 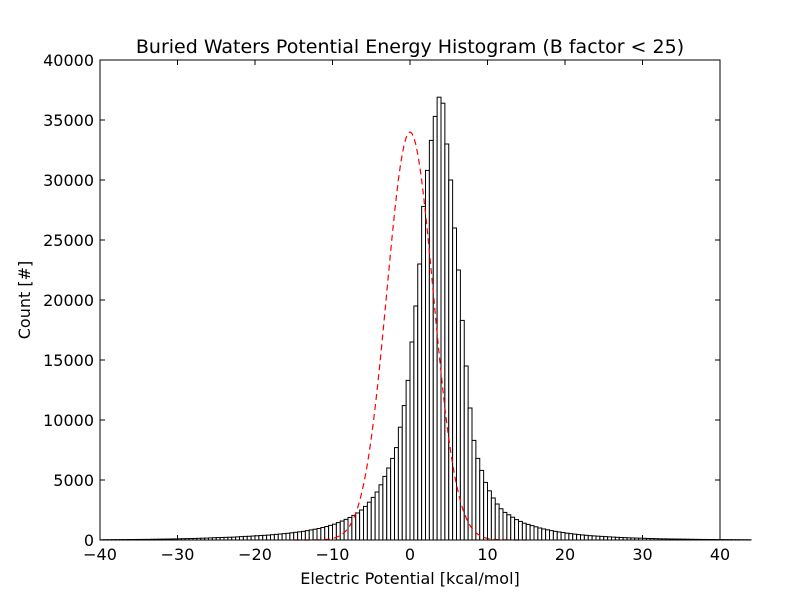 What do you see at coordinates (410, 554) in the screenshot?
I see `x-tick-label: 0` at bounding box center [410, 554].